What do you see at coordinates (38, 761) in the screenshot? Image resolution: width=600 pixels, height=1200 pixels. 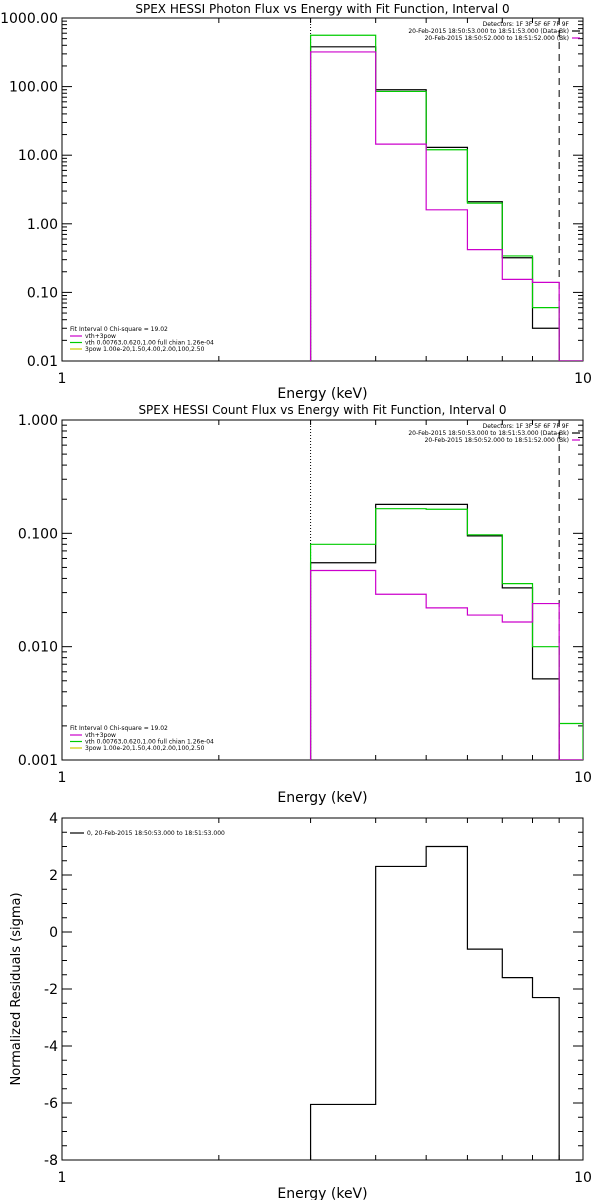 I see `y-tick-label: 0.001` at bounding box center [38, 761].